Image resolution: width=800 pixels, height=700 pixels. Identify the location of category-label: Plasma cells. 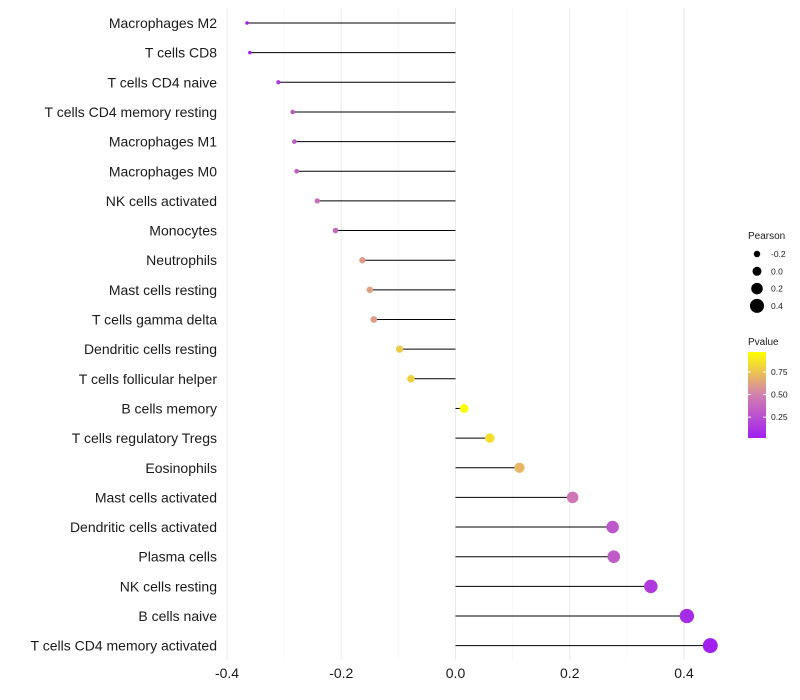
(177, 557).